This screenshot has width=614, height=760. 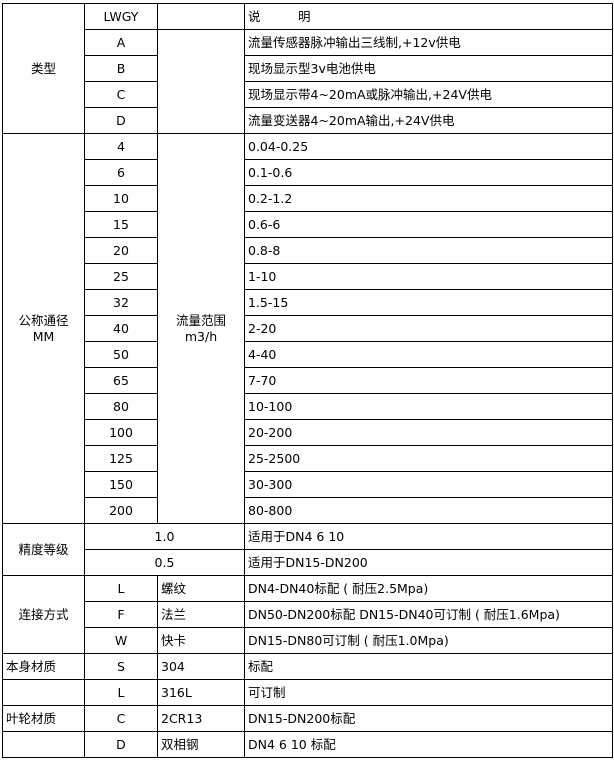 What do you see at coordinates (121, 198) in the screenshot?
I see `nominal-diameter: 10` at bounding box center [121, 198].